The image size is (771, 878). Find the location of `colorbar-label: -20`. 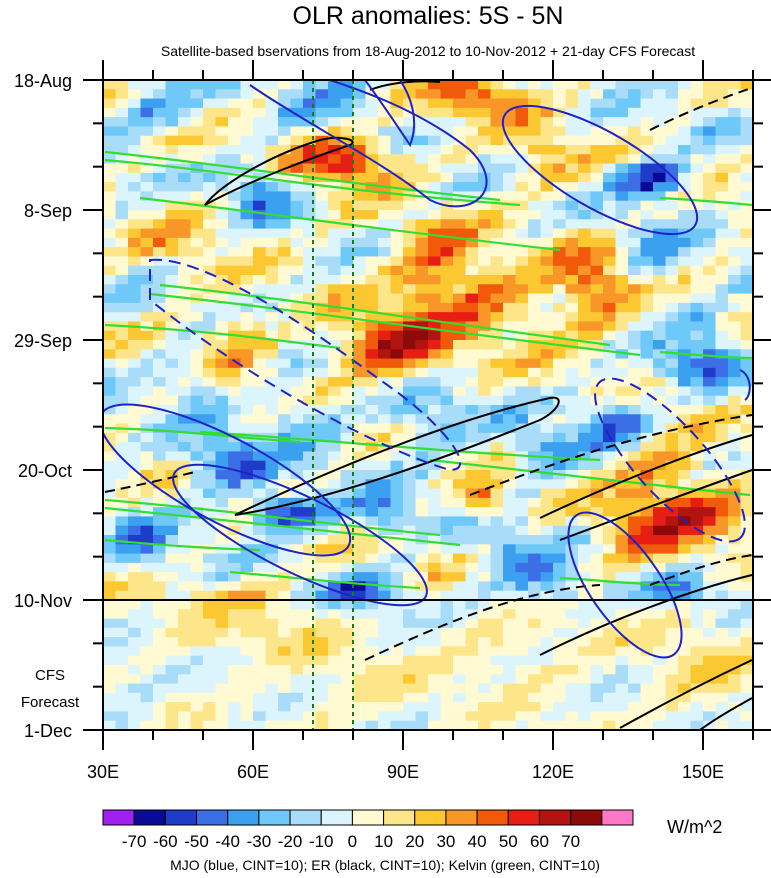

colorbar-label: -20 is located at coordinates (290, 841).